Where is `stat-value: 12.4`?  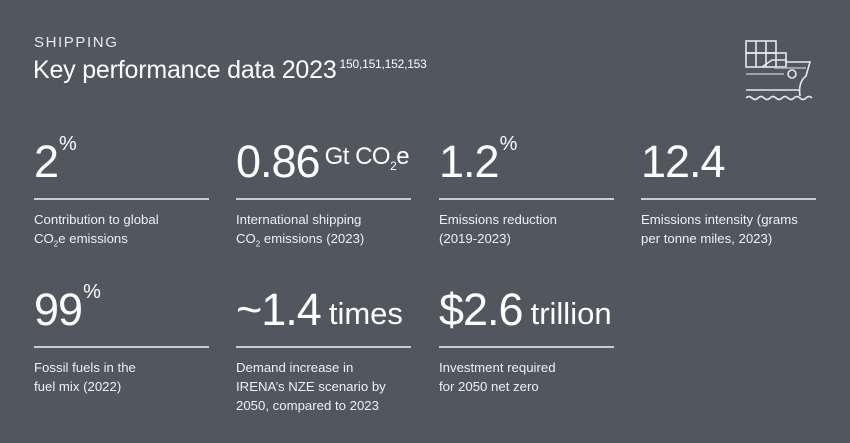 stat-value: 12.4 is located at coordinates (683, 161).